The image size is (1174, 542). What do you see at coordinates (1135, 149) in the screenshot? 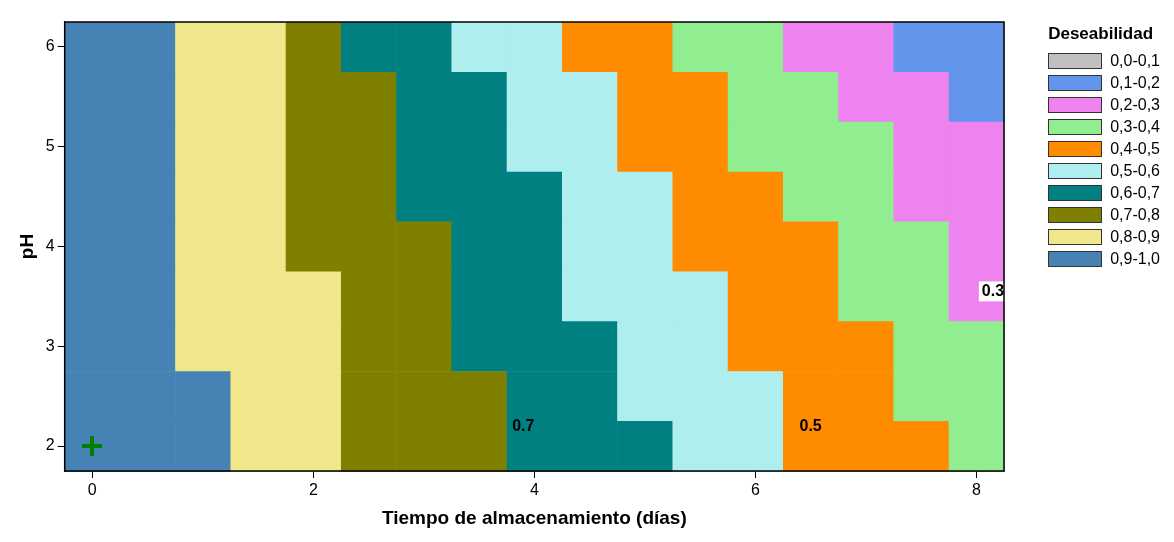
I see `color-bar-label: 0,4-0,5` at bounding box center [1135, 149].